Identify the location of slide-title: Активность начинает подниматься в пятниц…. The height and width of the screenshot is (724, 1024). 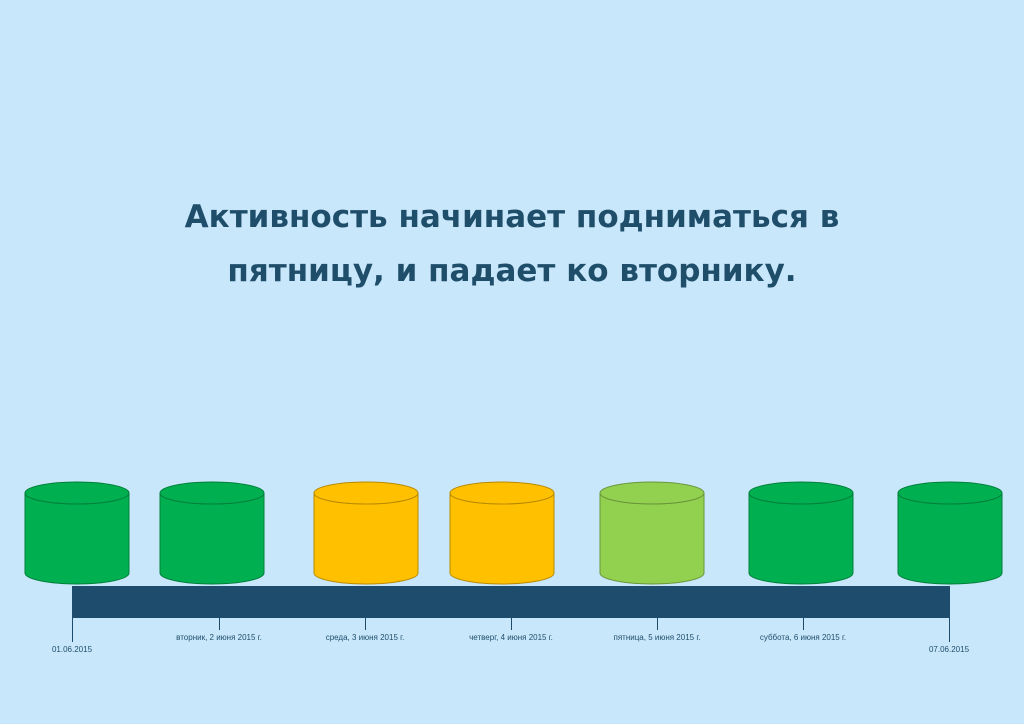
(512, 244).